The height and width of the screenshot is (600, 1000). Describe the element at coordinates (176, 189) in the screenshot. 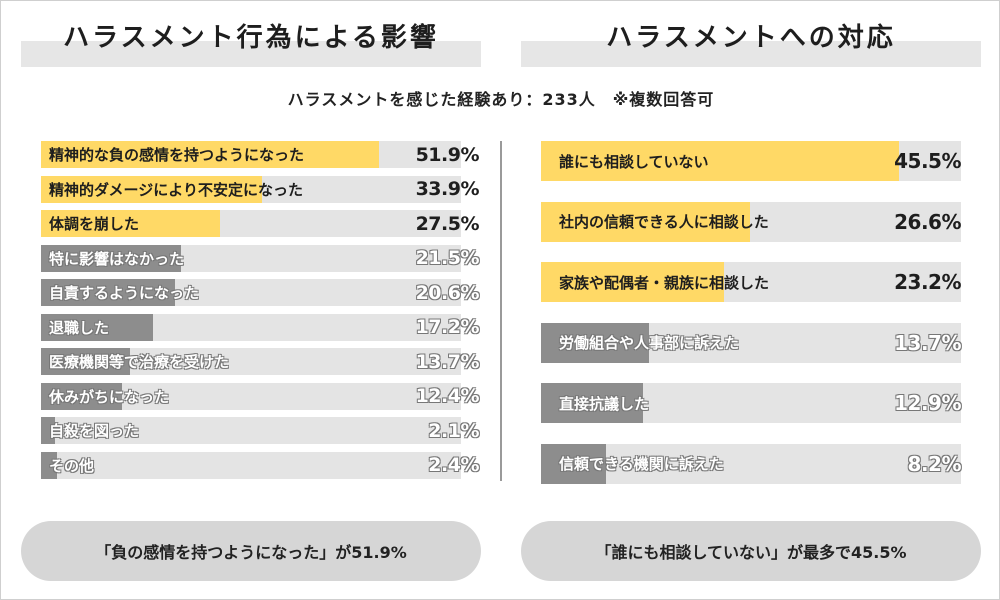

I see `left-bar-label: 精神的ダメージにより不安定になった` at that location.